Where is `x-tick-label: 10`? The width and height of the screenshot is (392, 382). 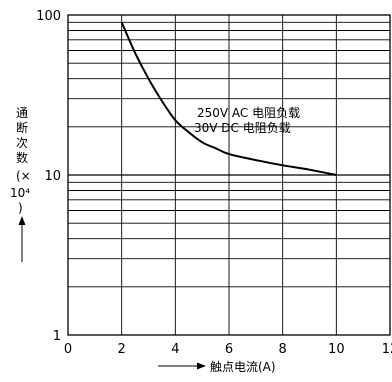
x-tick-label: 10 is located at coordinates (336, 349).